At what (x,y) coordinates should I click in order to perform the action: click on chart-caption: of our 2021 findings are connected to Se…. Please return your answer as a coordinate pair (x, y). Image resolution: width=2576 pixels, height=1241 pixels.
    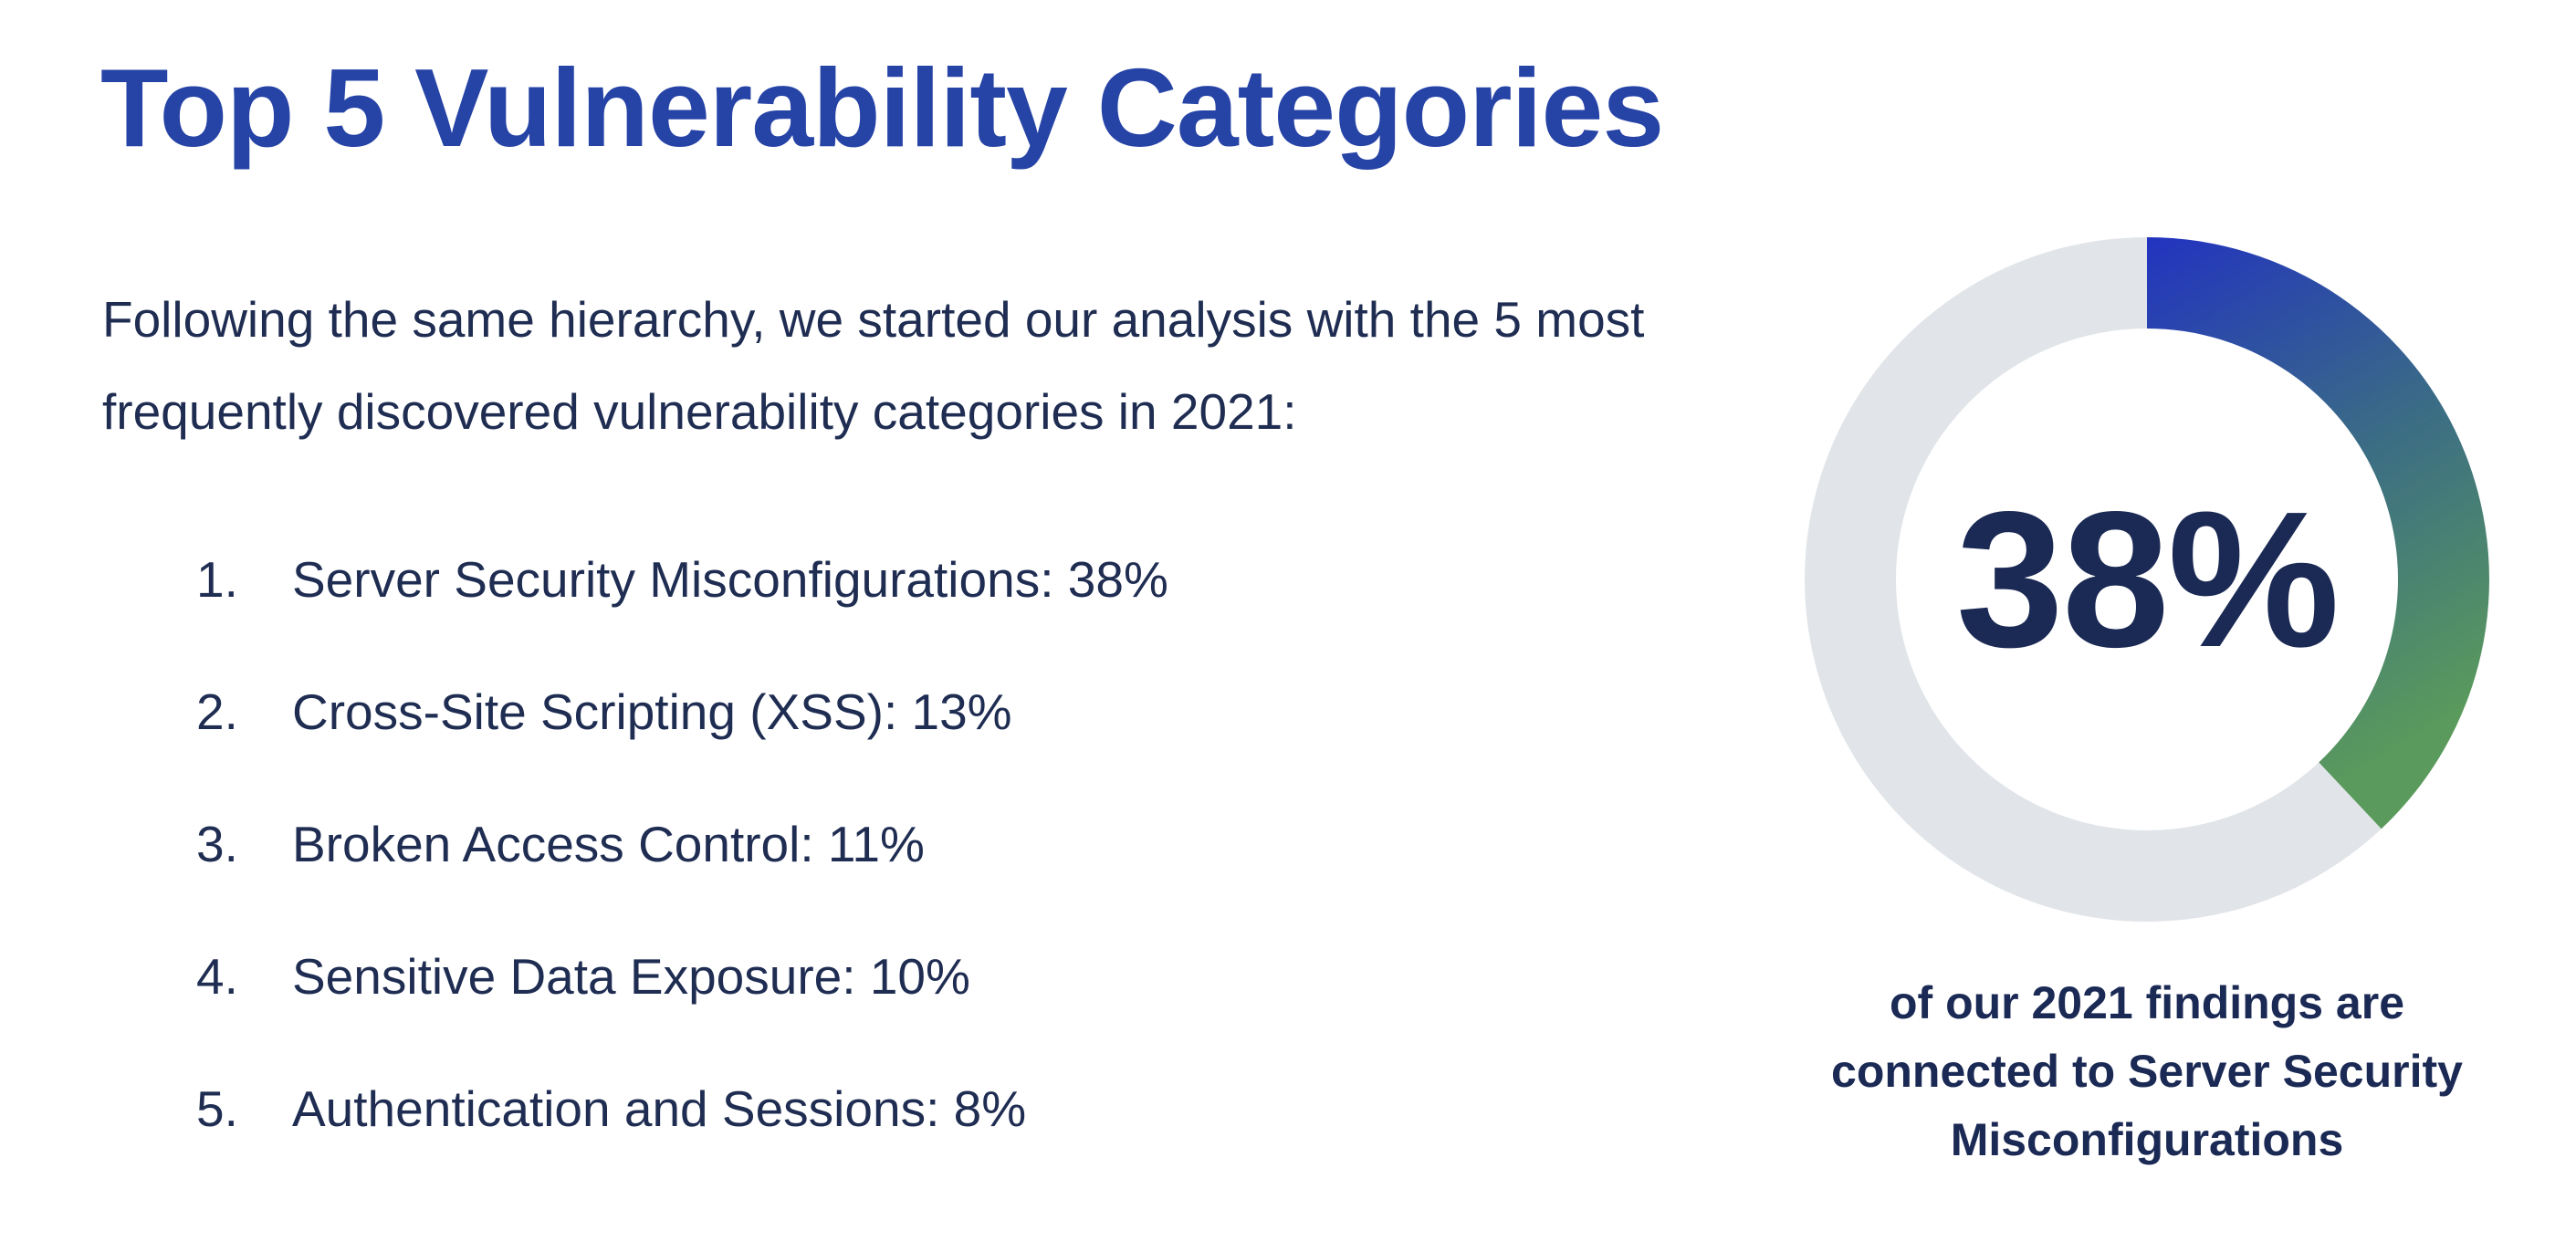
    Looking at the image, I should click on (2147, 1071).